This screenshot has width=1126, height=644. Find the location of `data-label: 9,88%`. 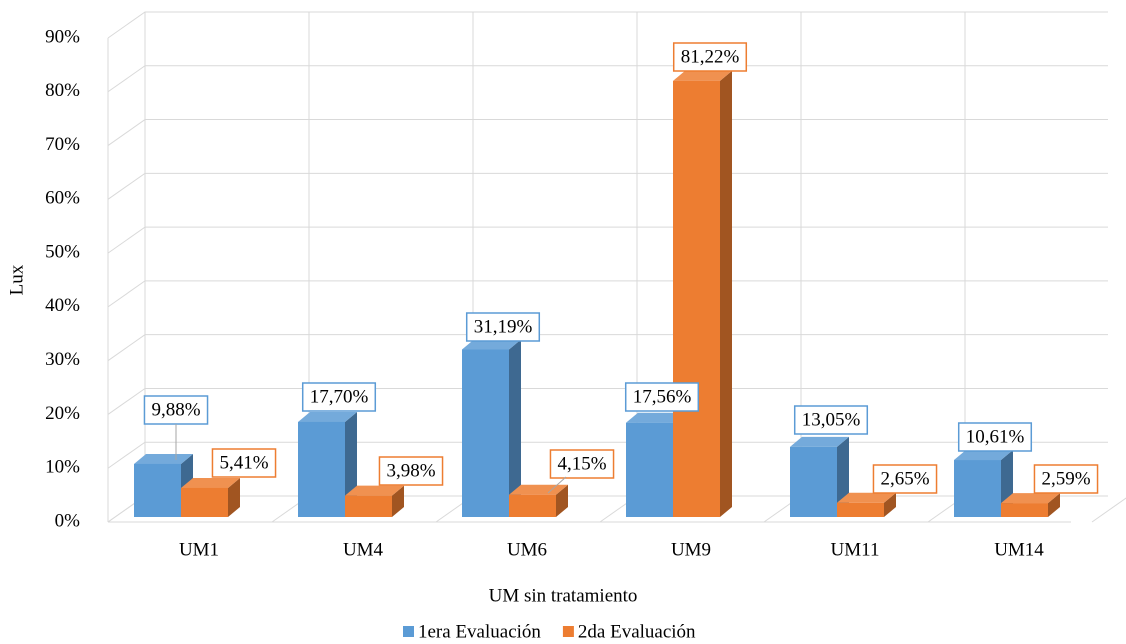

data-label: 9,88% is located at coordinates (176, 410).